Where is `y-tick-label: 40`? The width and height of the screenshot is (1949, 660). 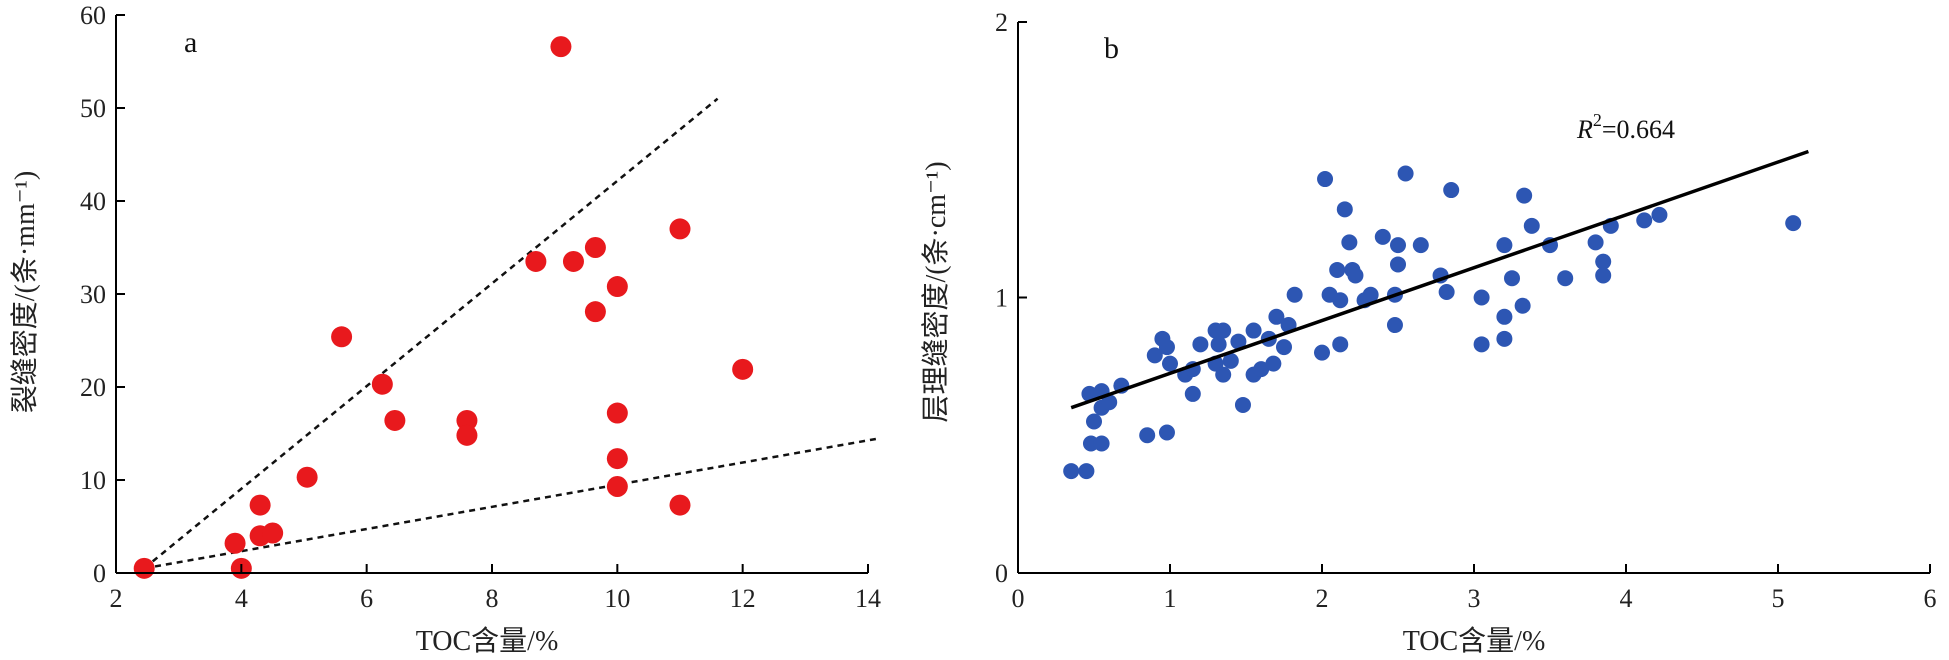 y-tick-label: 40 is located at coordinates (93, 201).